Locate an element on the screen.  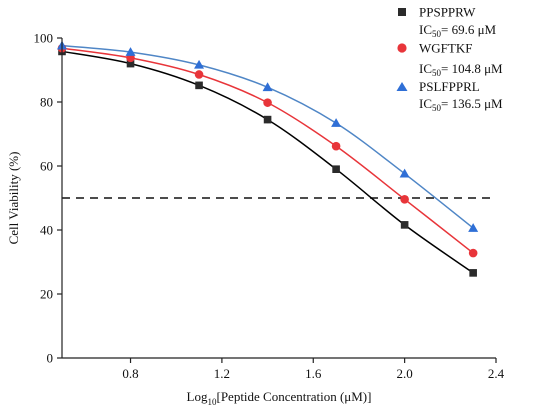
y-tick-label: 60 is located at coordinates (46, 166).